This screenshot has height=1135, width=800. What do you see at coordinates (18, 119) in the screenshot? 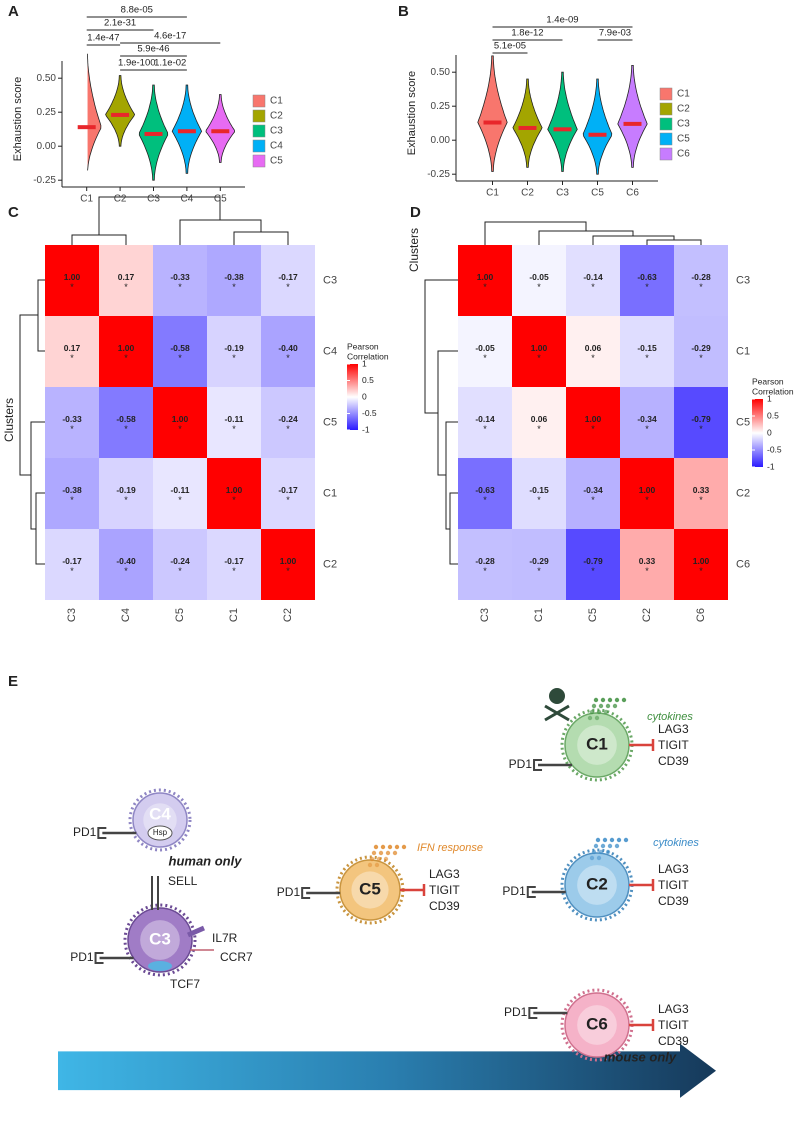
I see `y-axis-label: Exhaustion score` at bounding box center [18, 119].